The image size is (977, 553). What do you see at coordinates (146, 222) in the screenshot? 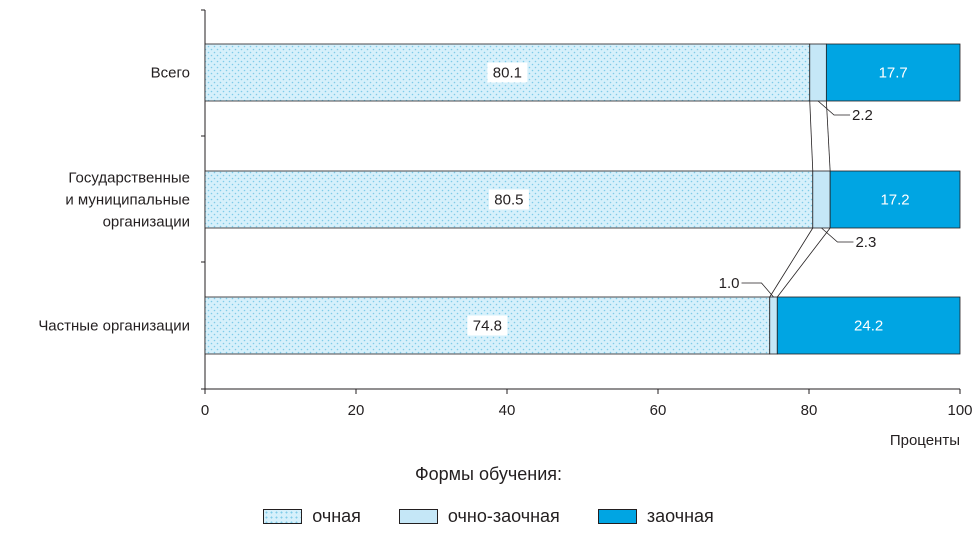
I see `category-label-1-2: организации` at bounding box center [146, 222].